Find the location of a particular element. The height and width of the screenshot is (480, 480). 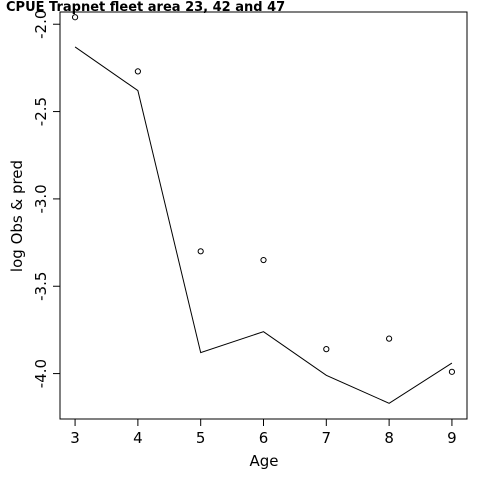

y-axis: -2.0 -2.5 -3.0 -3.5 -4.0 is located at coordinates (46, 199).